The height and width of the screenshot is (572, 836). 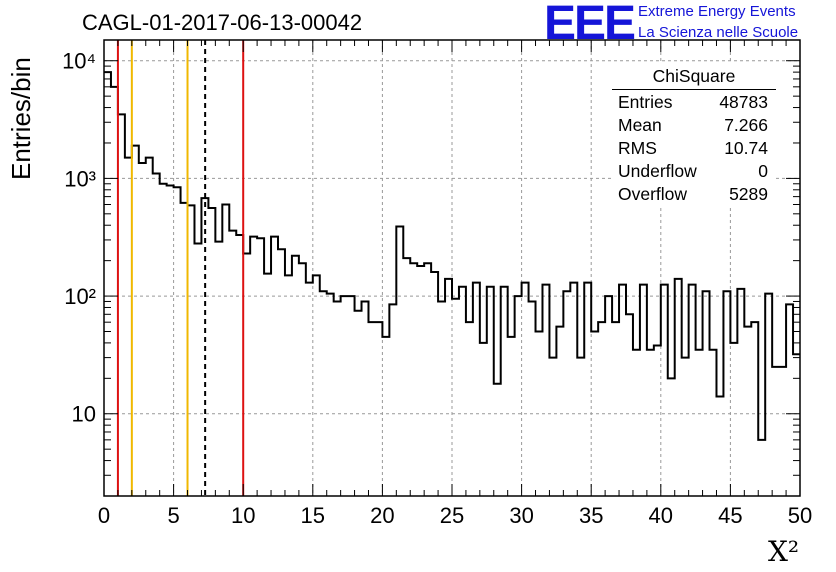 What do you see at coordinates (79, 61) in the screenshot?
I see `y-tick-label: 10⁴` at bounding box center [79, 61].